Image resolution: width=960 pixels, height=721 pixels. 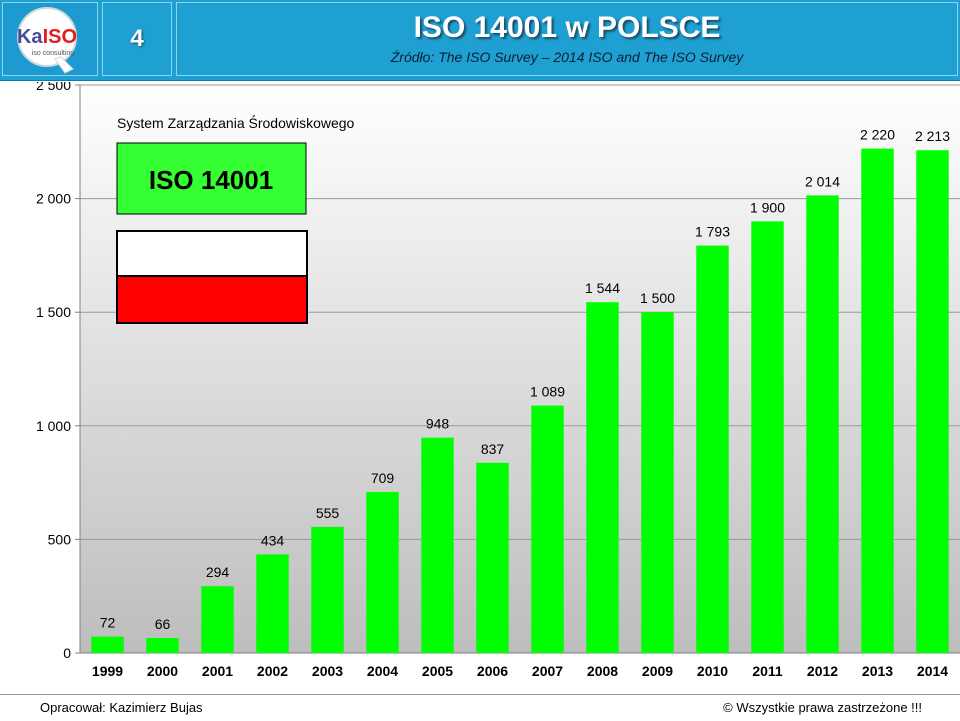 What do you see at coordinates (382, 572) in the screenshot?
I see `bar-2004` at bounding box center [382, 572].